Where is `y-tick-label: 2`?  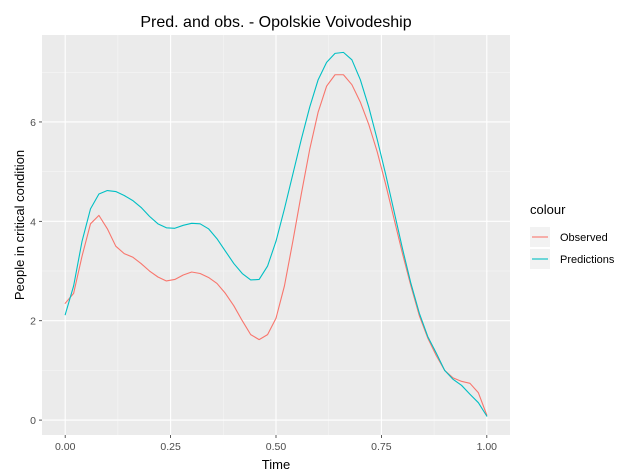 y-tick-label: 2 is located at coordinates (33, 322).